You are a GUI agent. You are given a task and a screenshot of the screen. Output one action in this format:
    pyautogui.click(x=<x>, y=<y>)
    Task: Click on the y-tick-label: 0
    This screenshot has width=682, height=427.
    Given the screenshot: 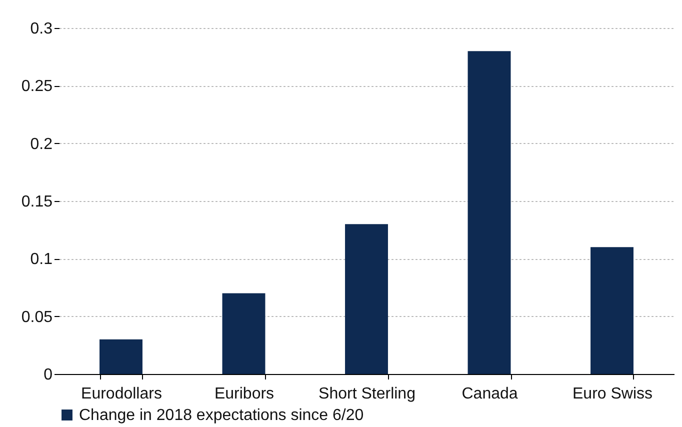 What is the action you would take?
    pyautogui.click(x=48, y=375)
    